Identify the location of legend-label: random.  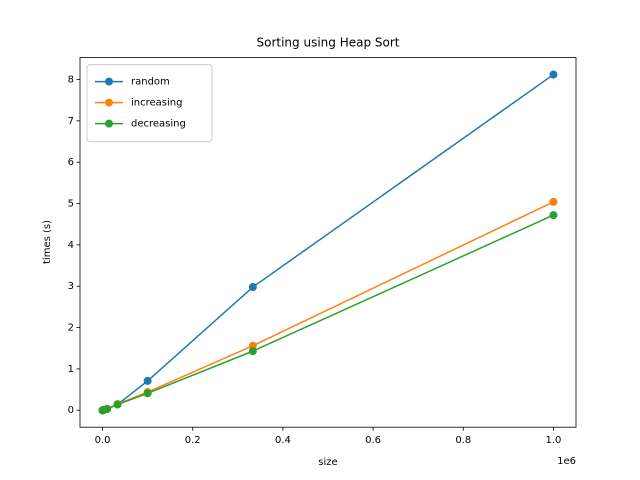
(150, 82).